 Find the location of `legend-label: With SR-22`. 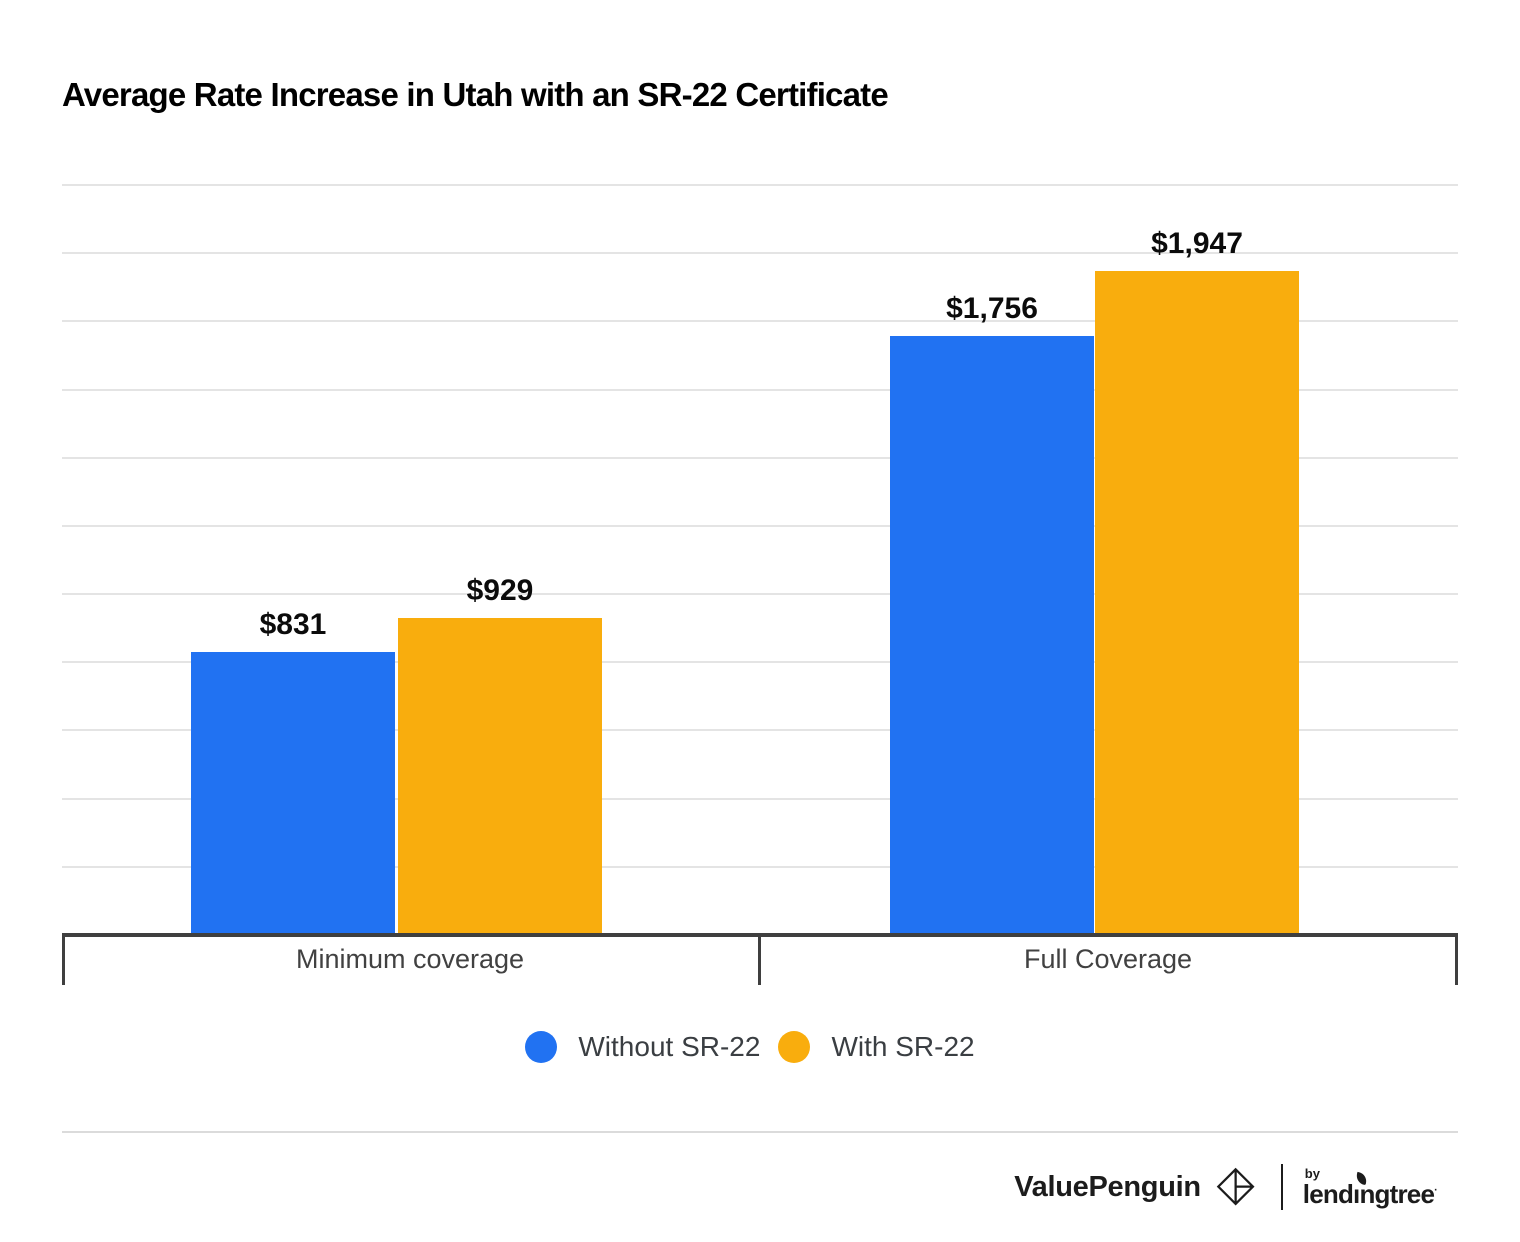

legend-label: With SR-22 is located at coordinates (903, 1046).